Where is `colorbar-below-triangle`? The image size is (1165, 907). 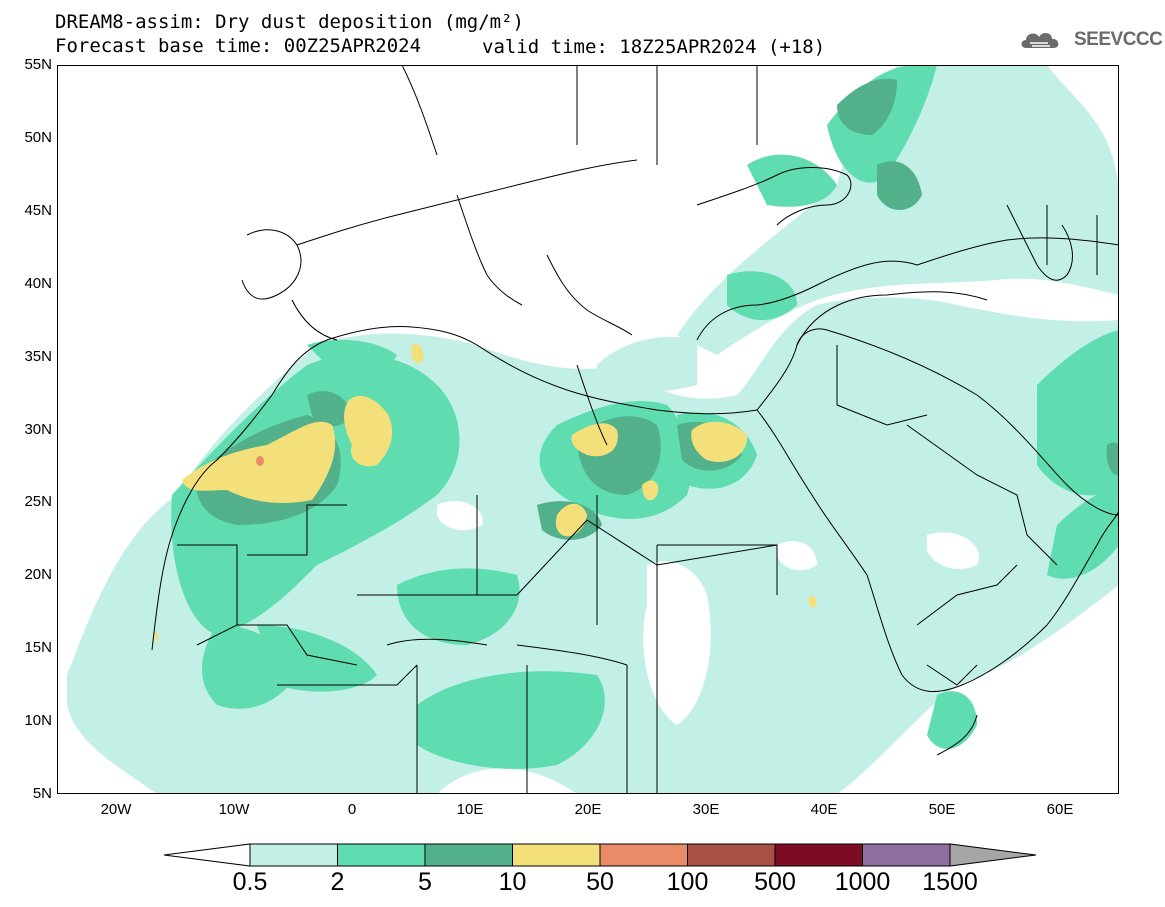
colorbar-below-triangle is located at coordinates (207, 855).